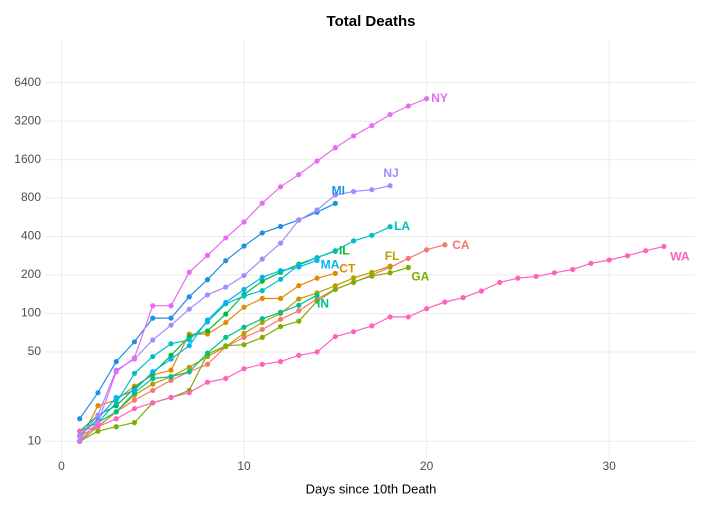 The height and width of the screenshot is (510, 727). Describe the element at coordinates (31, 313) in the screenshot. I see `y-tick-label: 100` at that location.